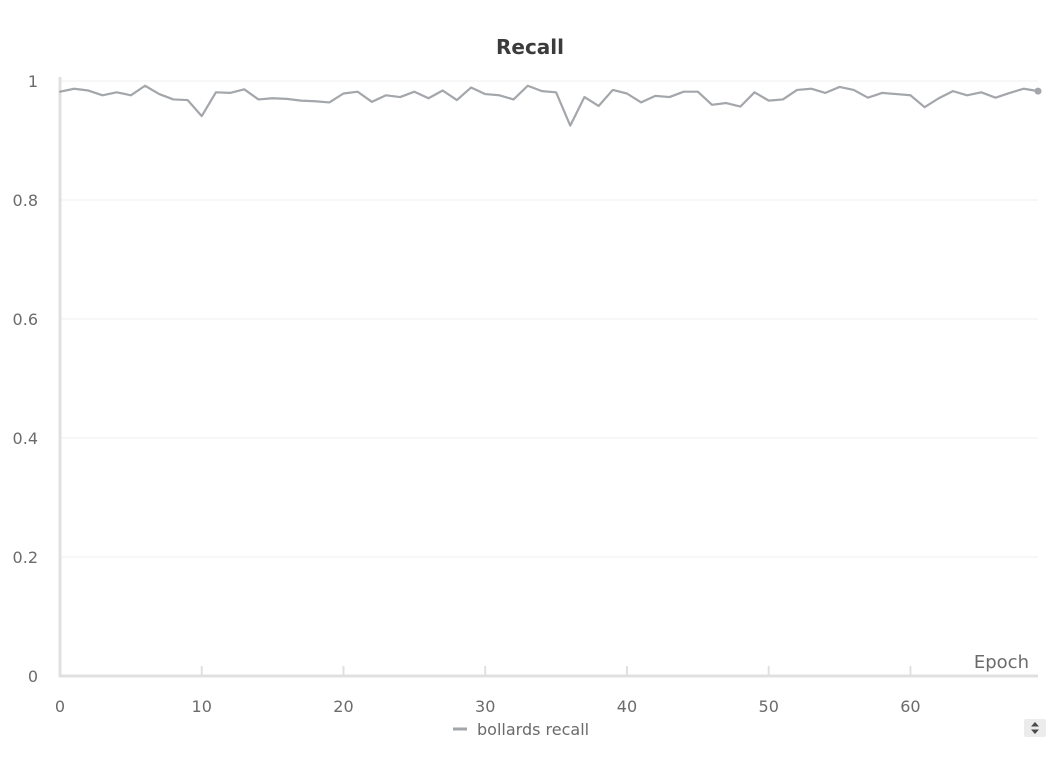 The image size is (1054, 770). I want to click on y-tick-label: 0.6, so click(25, 319).